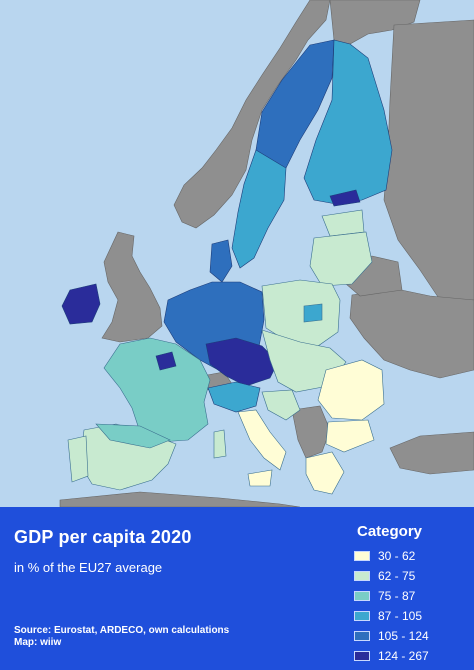 The image size is (474, 670). I want to click on romania-region, so click(351, 390).